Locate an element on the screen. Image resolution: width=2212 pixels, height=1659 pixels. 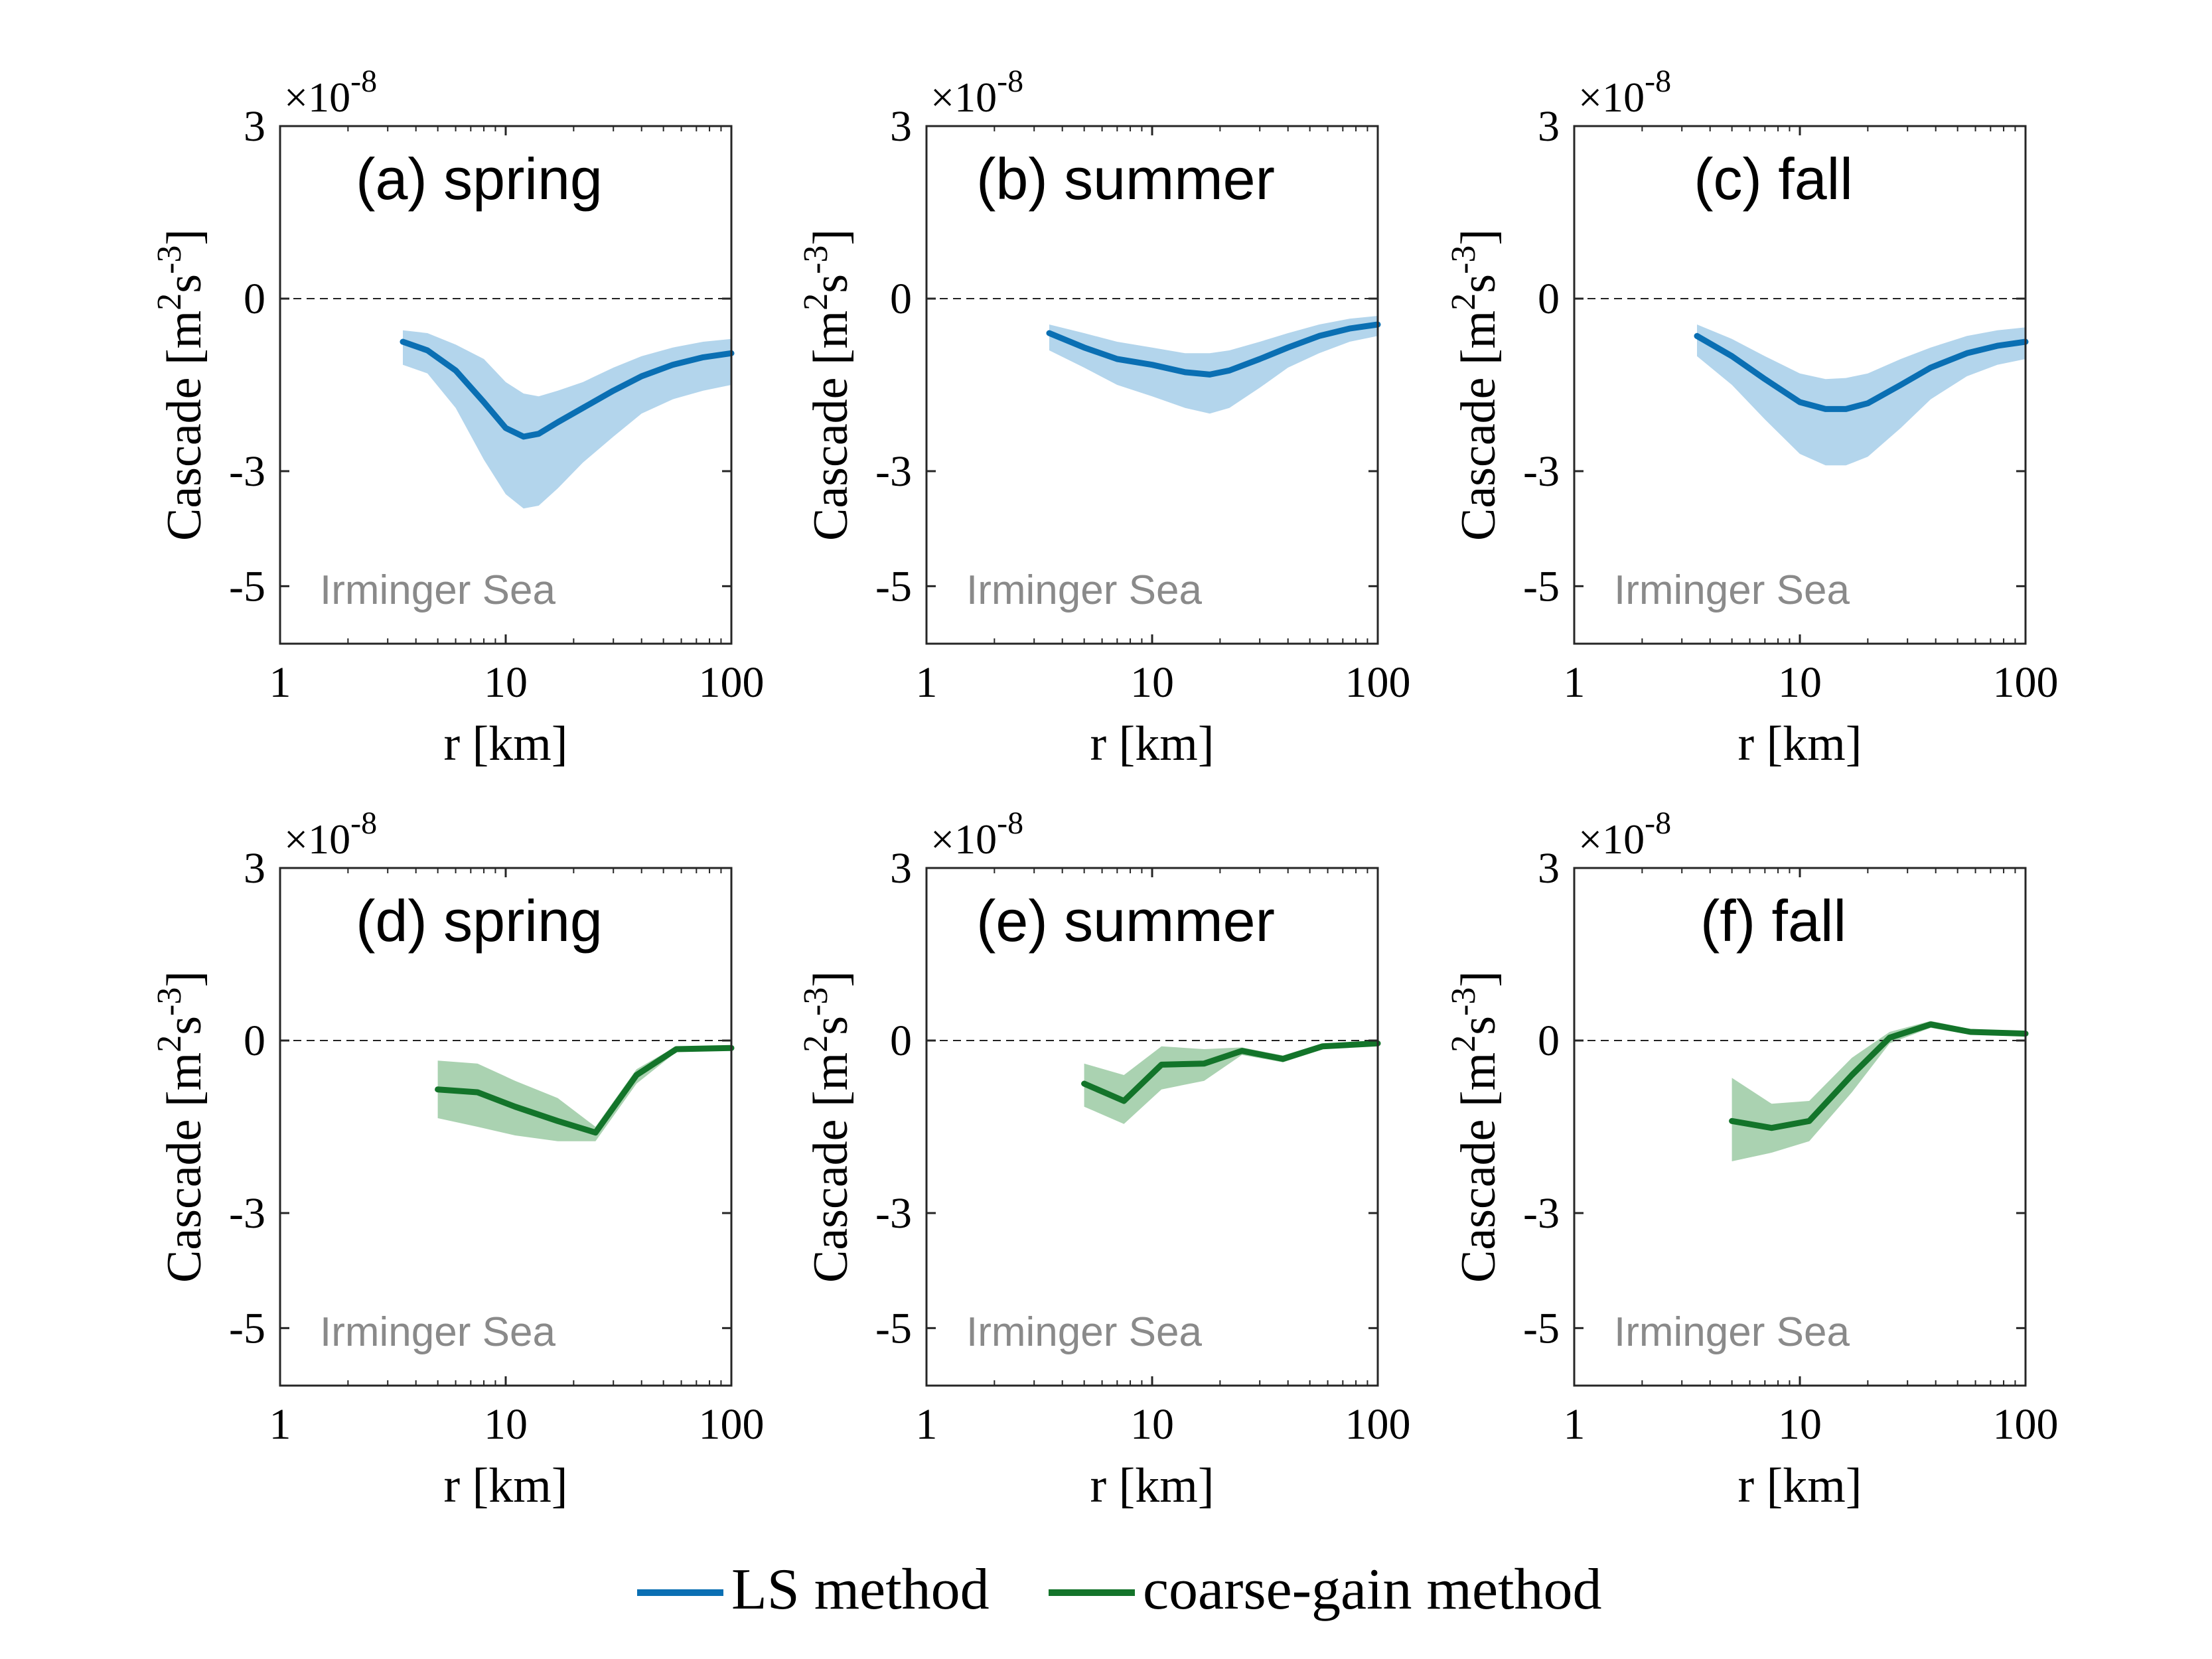
panel-title: (d) spring is located at coordinates (479, 921).